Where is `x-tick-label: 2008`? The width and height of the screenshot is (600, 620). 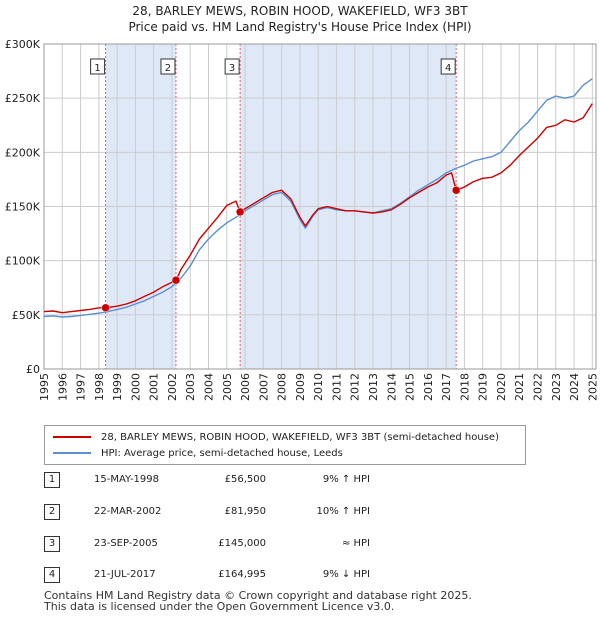
x-tick-label: 2008 is located at coordinates (282, 387).